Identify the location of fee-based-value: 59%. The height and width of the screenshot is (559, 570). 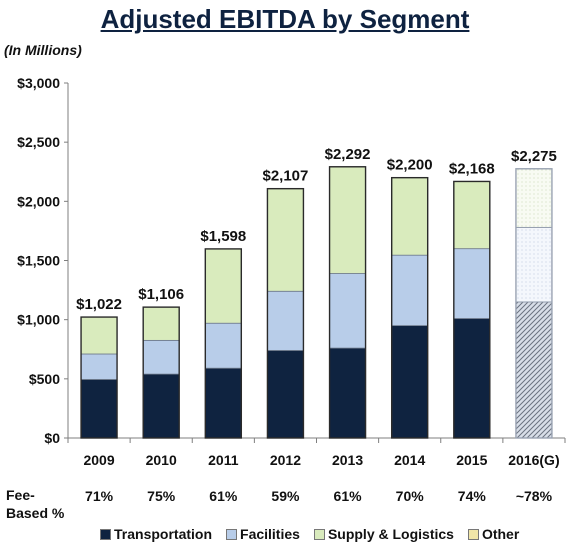
(285, 496).